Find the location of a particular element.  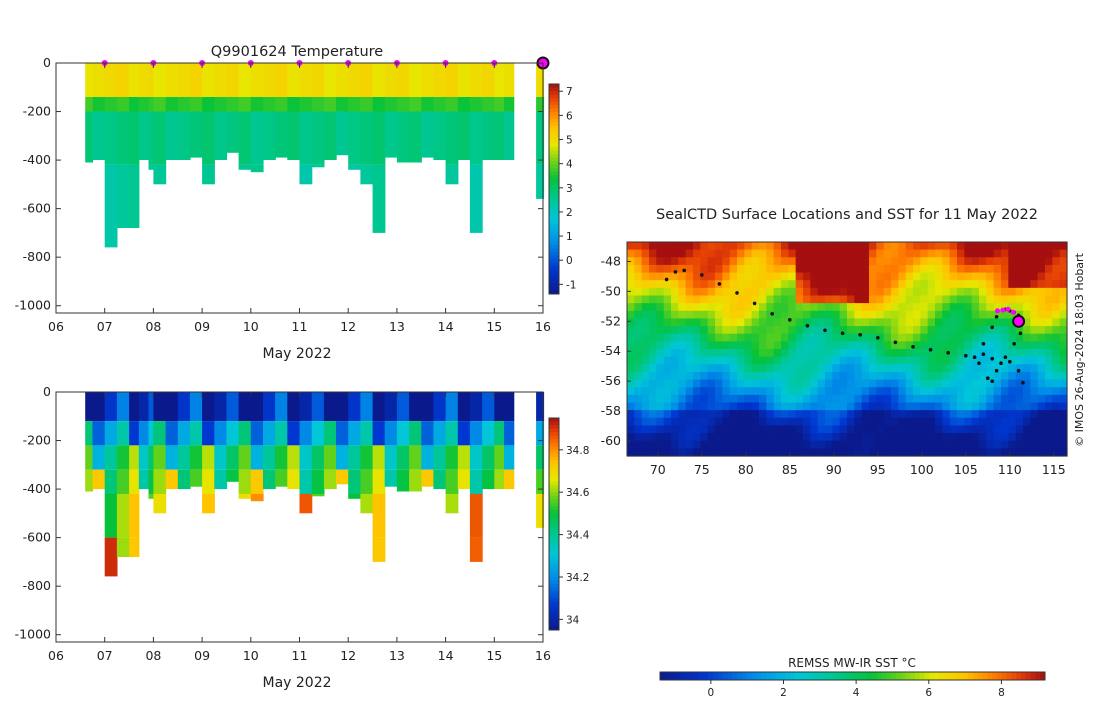

map-credit: © IMOS 26-Aug-2024 18:03 Hobart is located at coordinates (1079, 349).